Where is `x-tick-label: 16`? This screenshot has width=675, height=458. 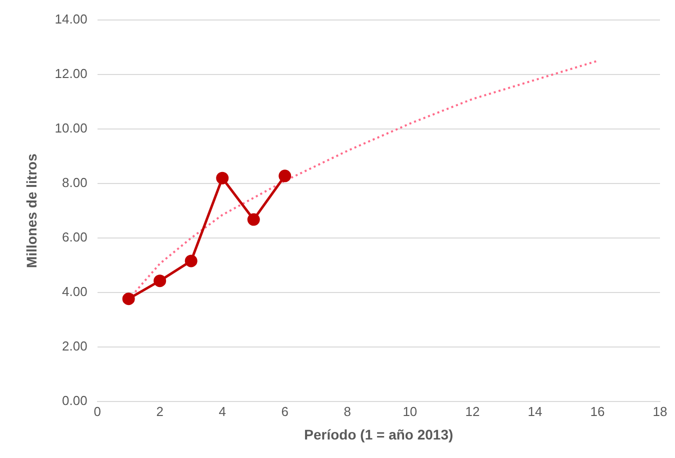
x-tick-label: 16 is located at coordinates (597, 411).